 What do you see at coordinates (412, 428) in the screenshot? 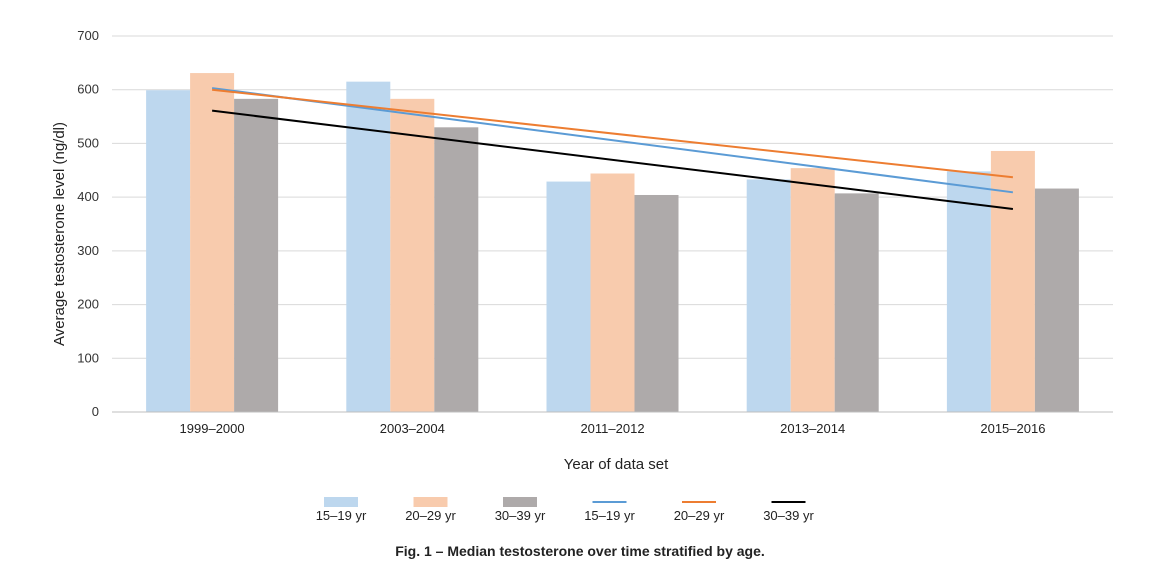
I see `x-category-label: 2003–2004` at bounding box center [412, 428].